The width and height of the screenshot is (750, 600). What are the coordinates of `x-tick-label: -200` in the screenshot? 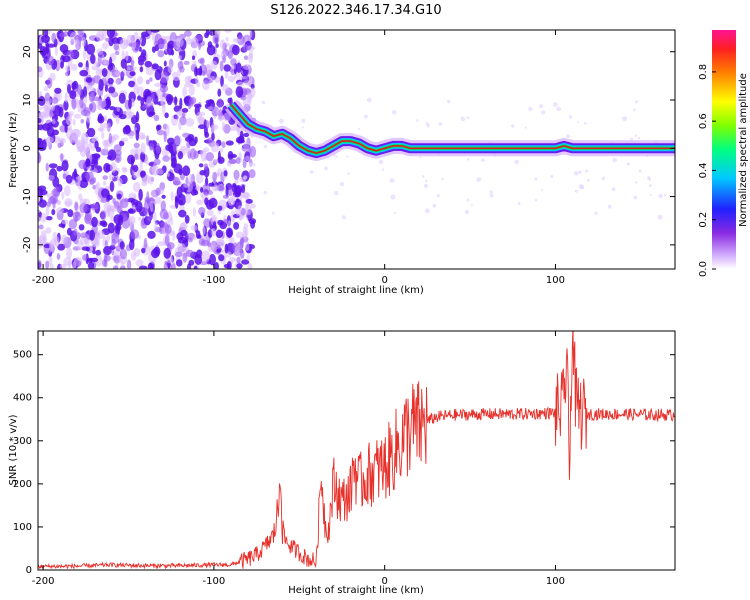 It's located at (43, 581).